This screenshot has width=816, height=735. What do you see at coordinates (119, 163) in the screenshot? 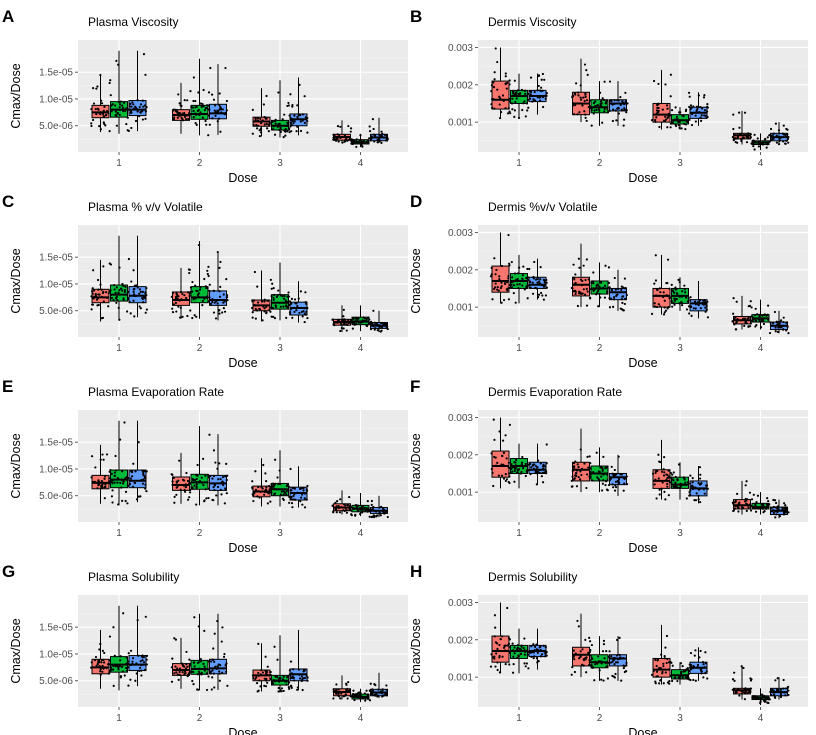
I see `x-tick-label: 1` at bounding box center [119, 163].